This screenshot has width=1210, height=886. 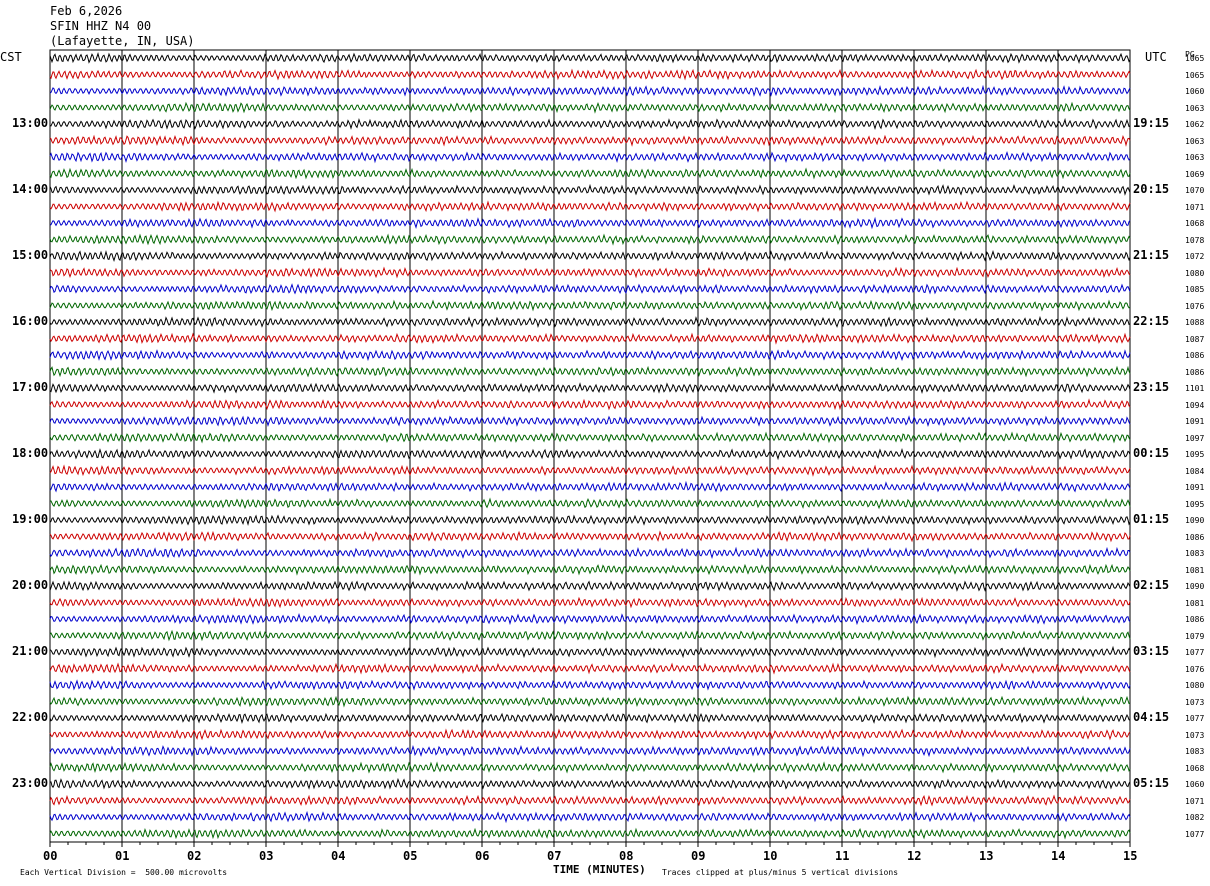 I want to click on trace-value-label: 1087, so click(x=1195, y=339).